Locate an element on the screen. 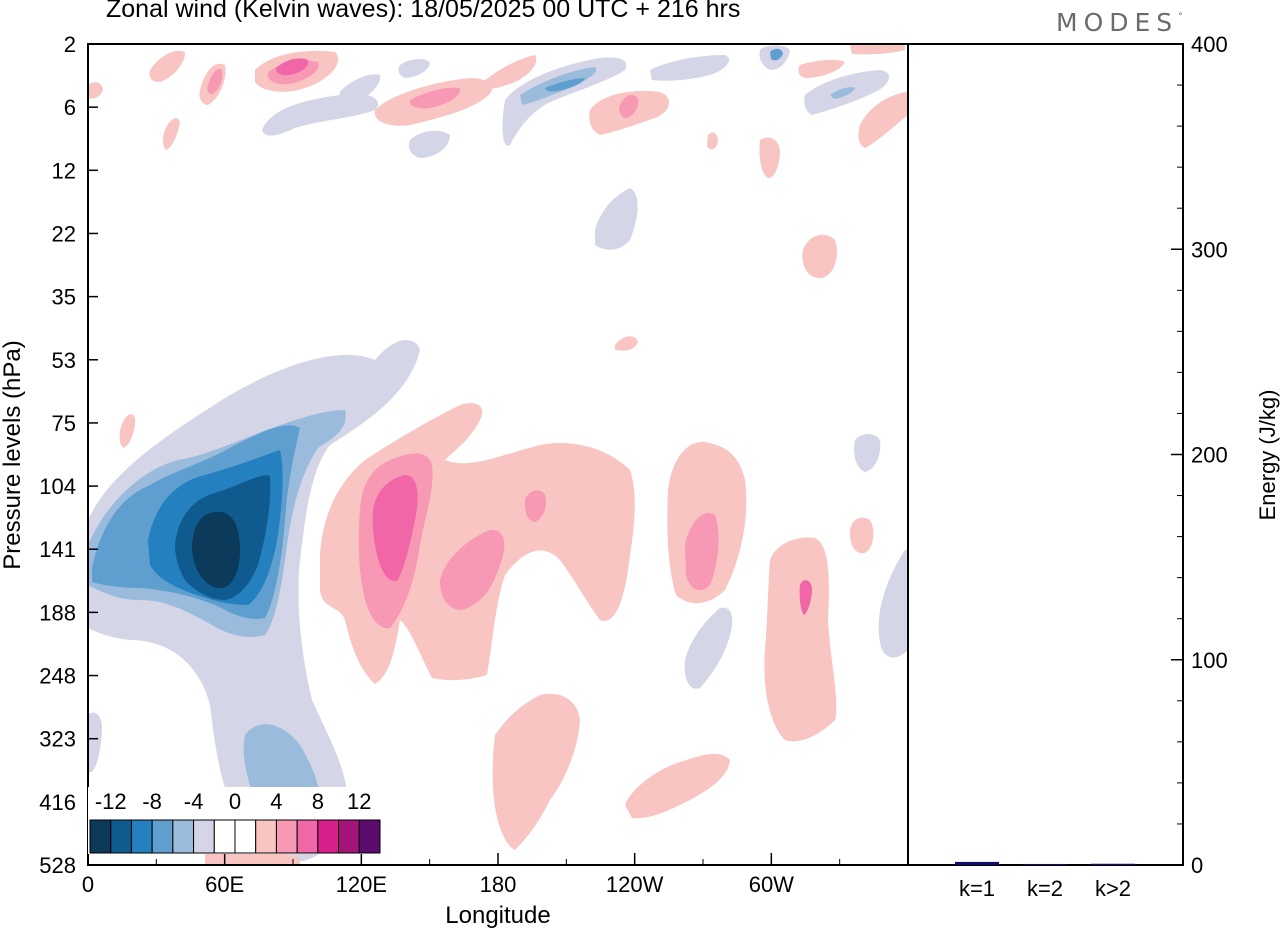  contour-strat-pos-4b is located at coordinates (629, 106).